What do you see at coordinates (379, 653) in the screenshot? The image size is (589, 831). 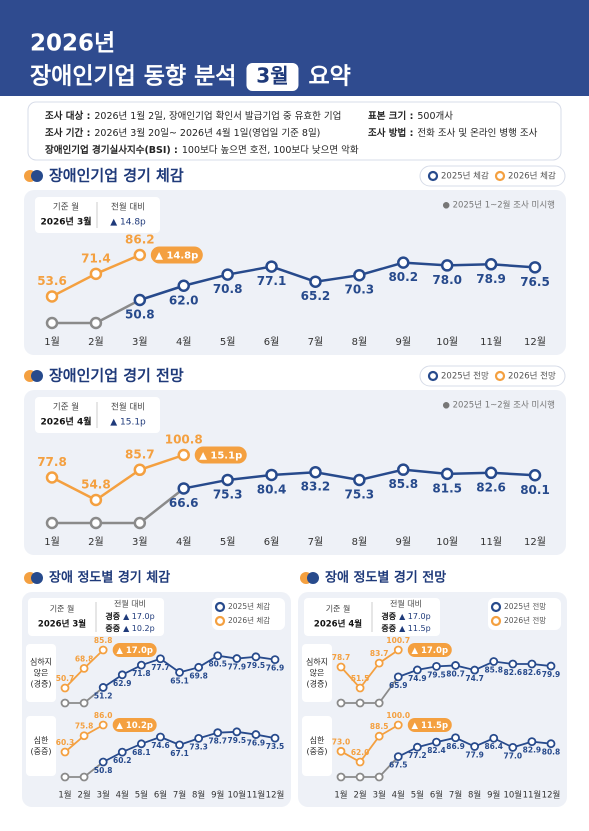 I see `data-label: 83.7` at bounding box center [379, 653].